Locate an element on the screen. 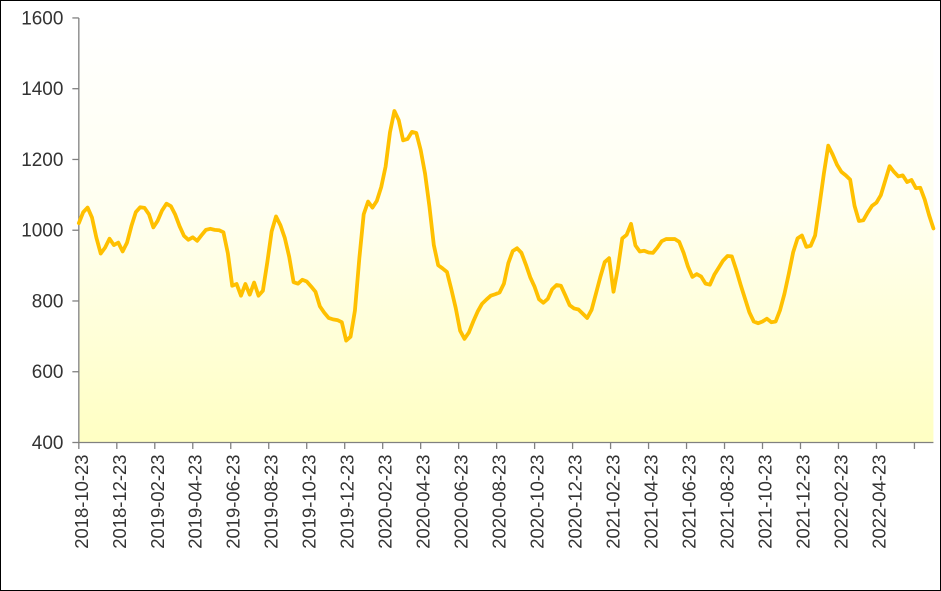 The width and height of the screenshot is (941, 591). y-tick-label: 600 is located at coordinates (48, 372).